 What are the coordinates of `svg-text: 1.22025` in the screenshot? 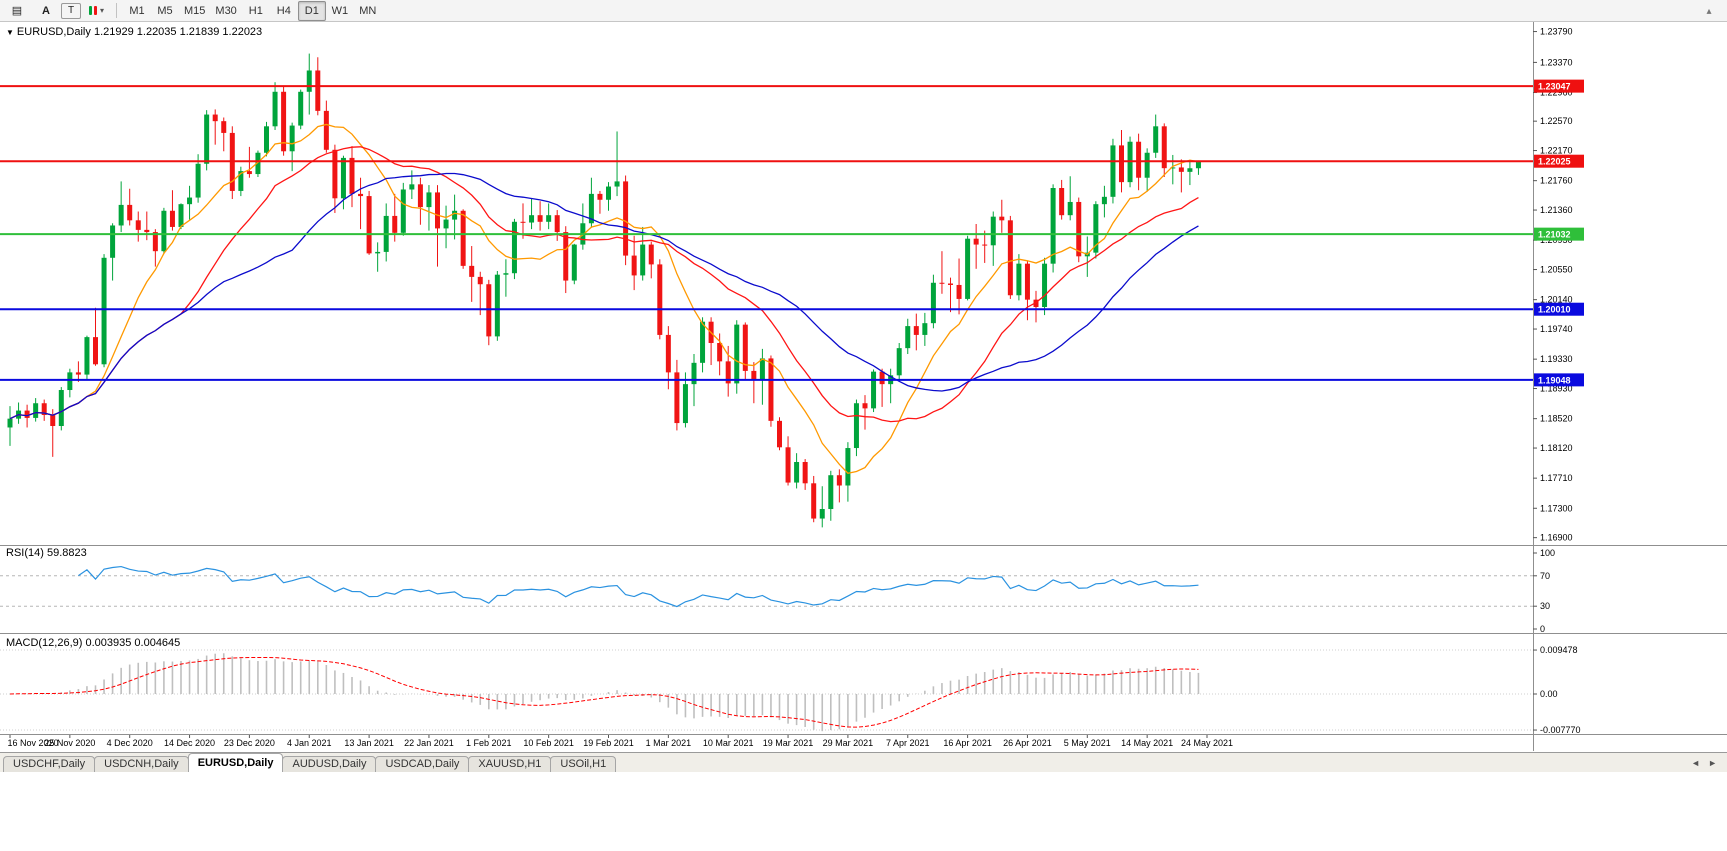 It's located at (1554, 162).